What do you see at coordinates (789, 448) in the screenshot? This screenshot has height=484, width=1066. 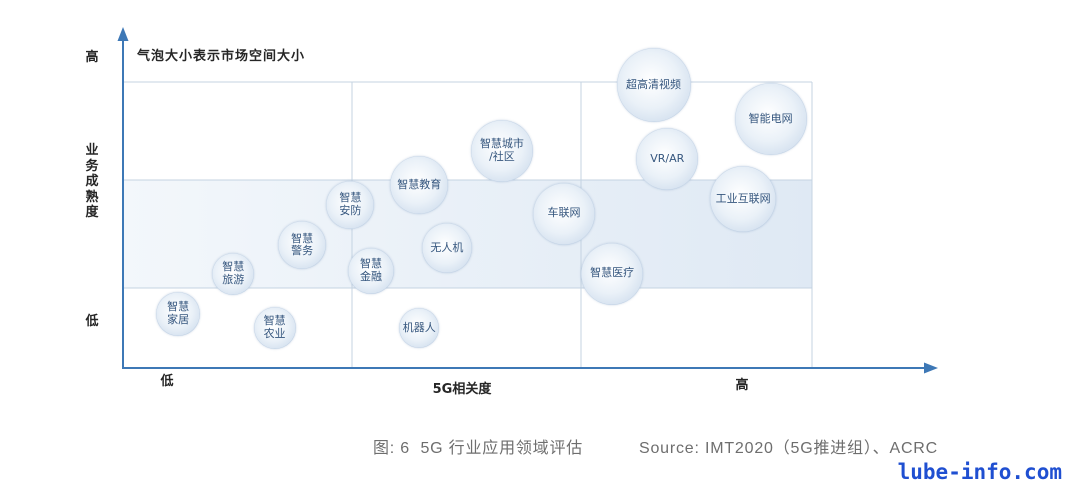 I see `source-caption: Source: IMT2020（5G推进组）、ACRC` at bounding box center [789, 448].